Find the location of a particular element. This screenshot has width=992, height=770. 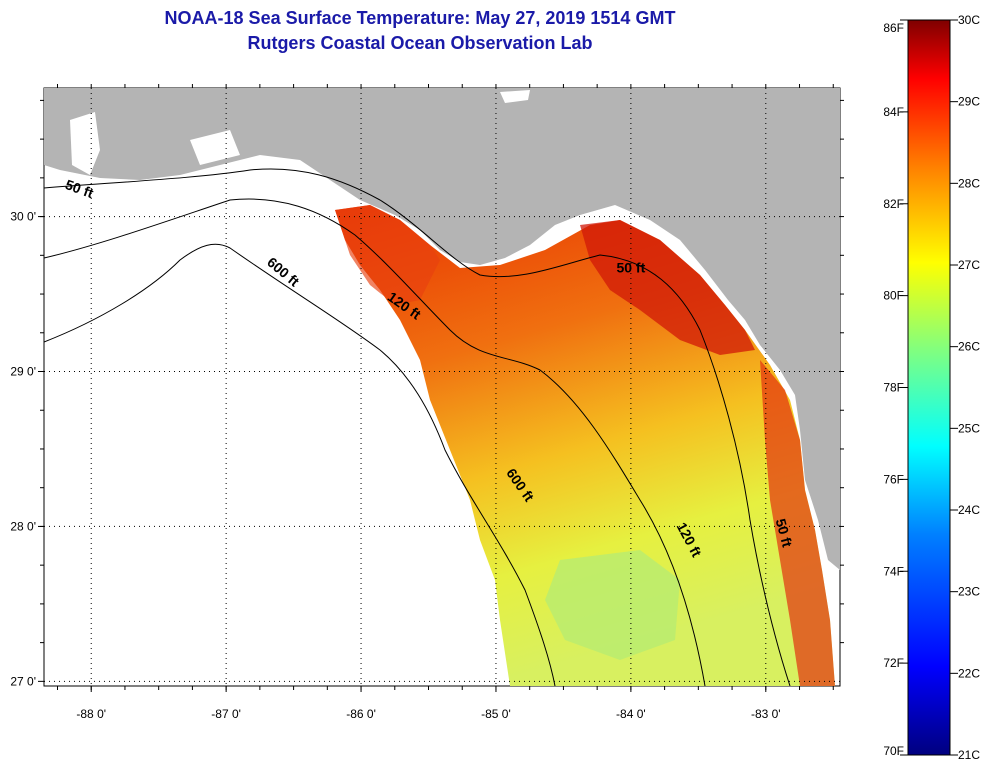

lon-tick-label: -85 0' is located at coordinates (496, 714).